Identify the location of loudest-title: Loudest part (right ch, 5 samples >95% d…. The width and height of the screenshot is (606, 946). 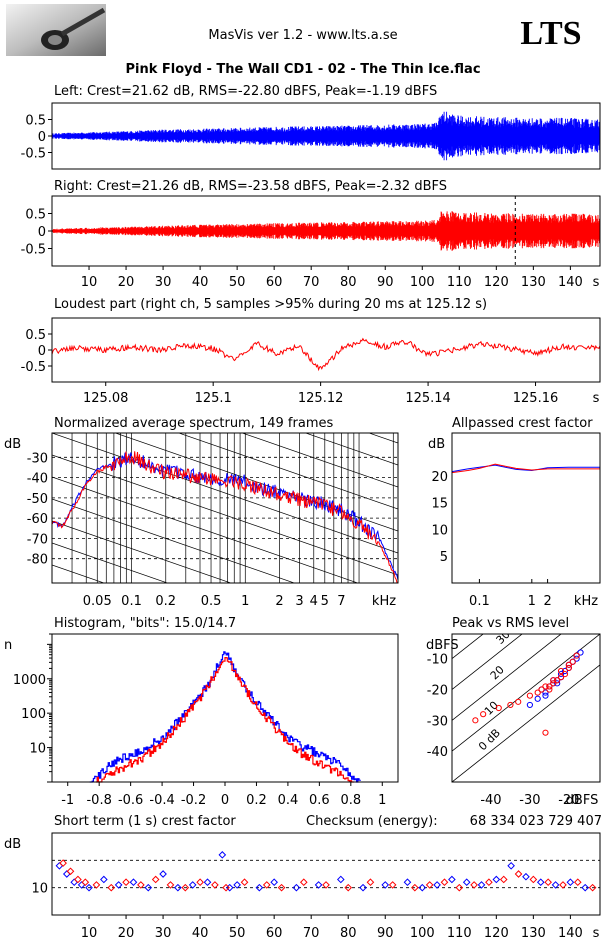
(270, 304).